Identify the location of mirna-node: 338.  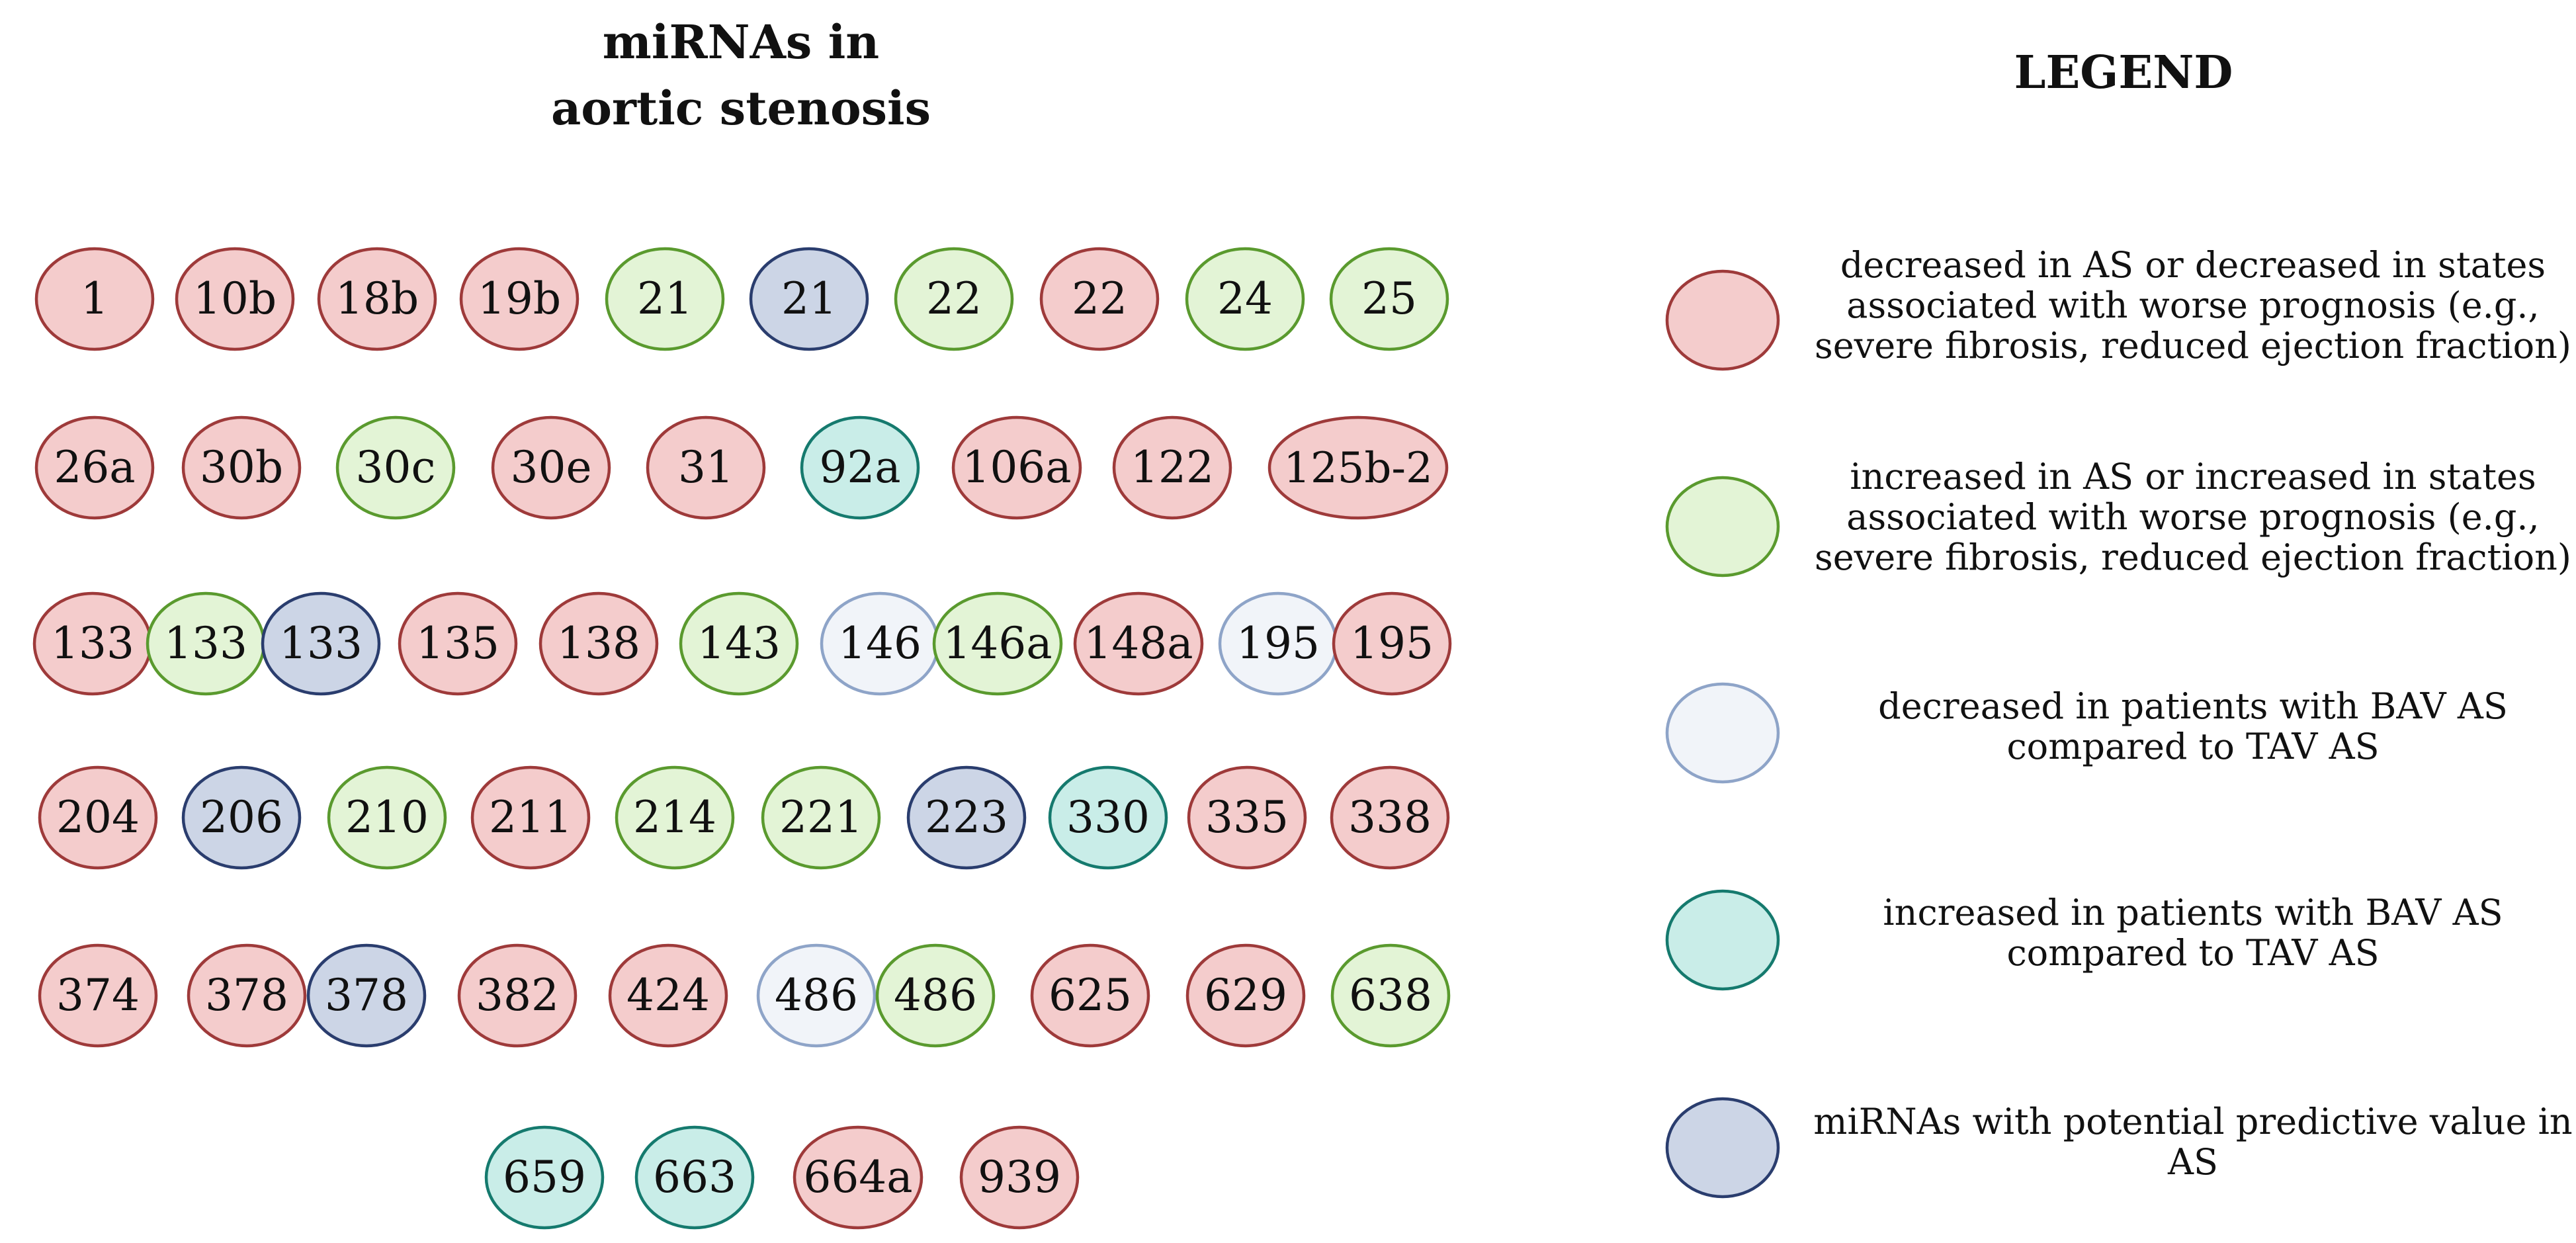
(1390, 817).